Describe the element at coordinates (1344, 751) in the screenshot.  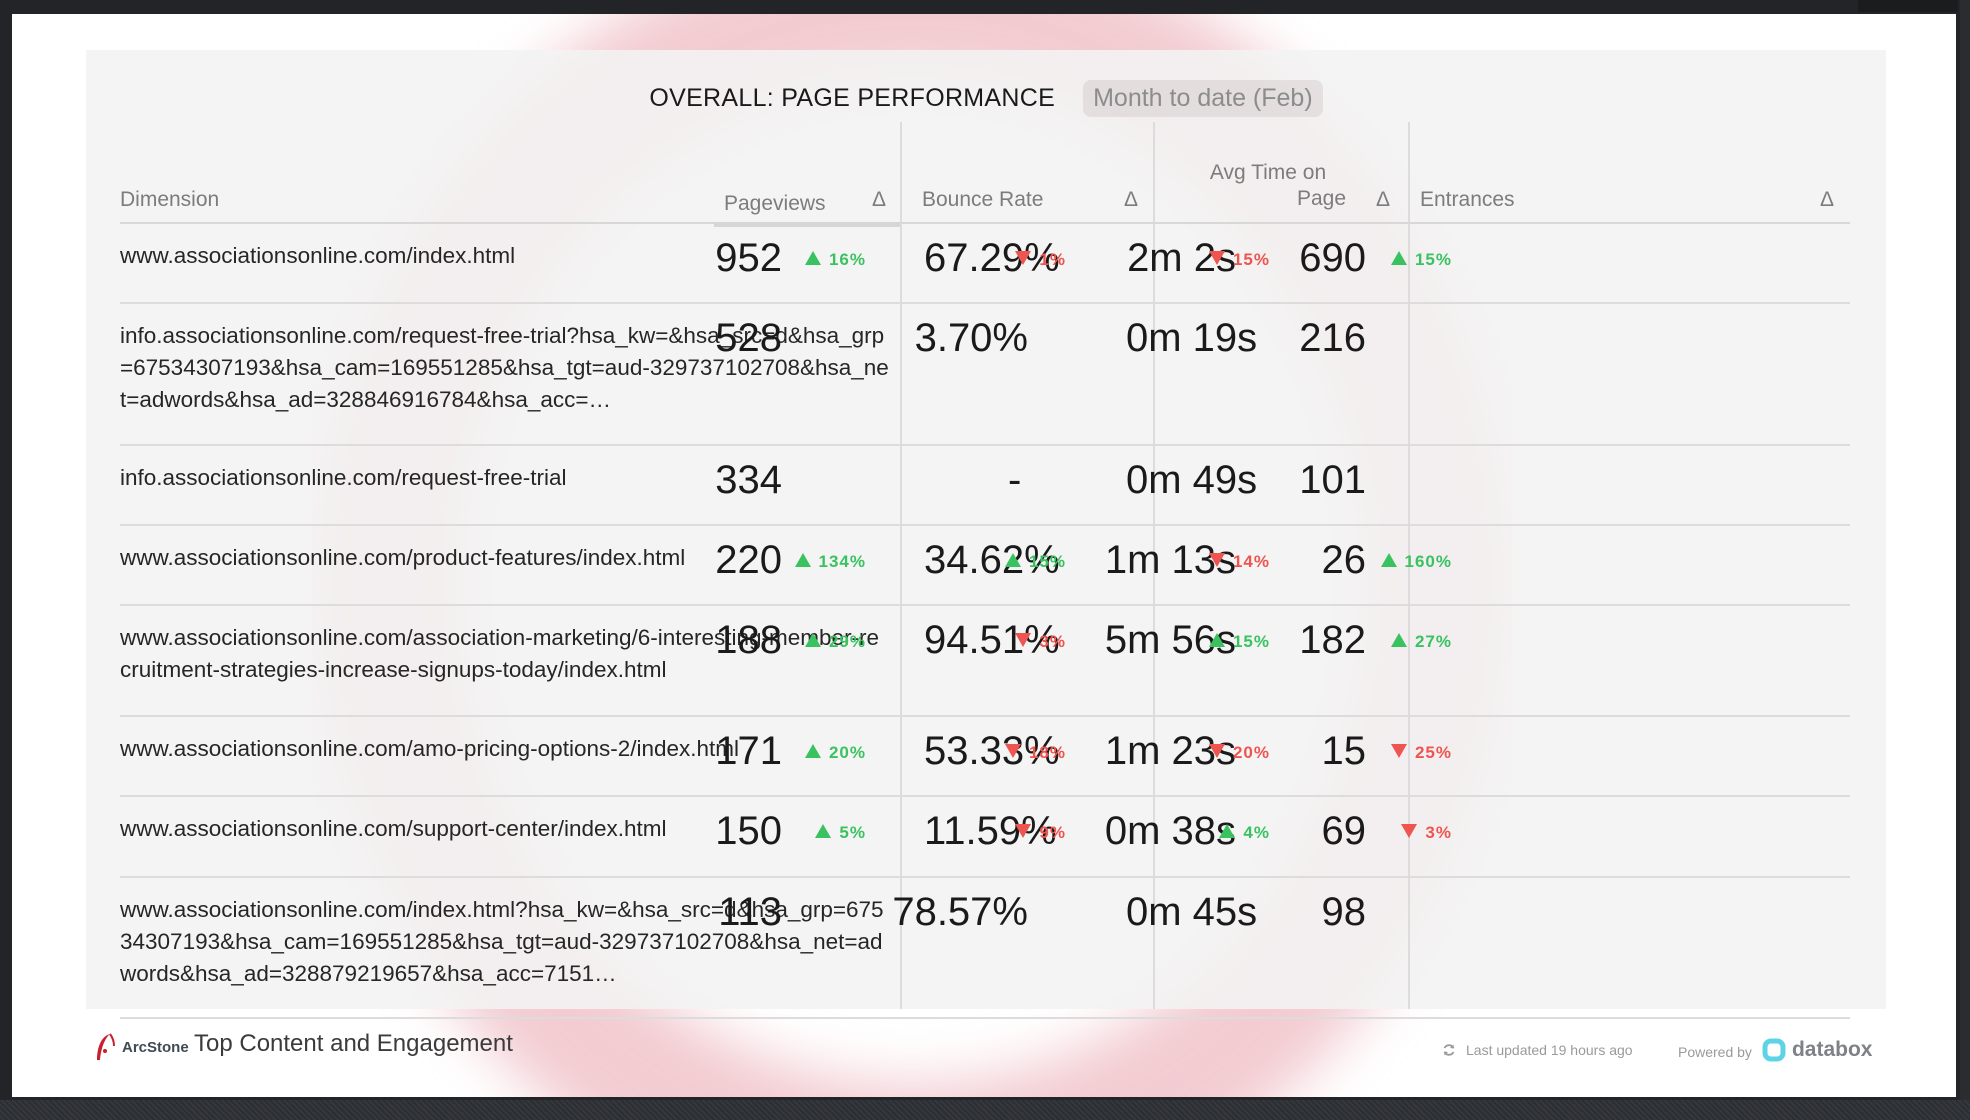
I see `entrances-value: 15` at that location.